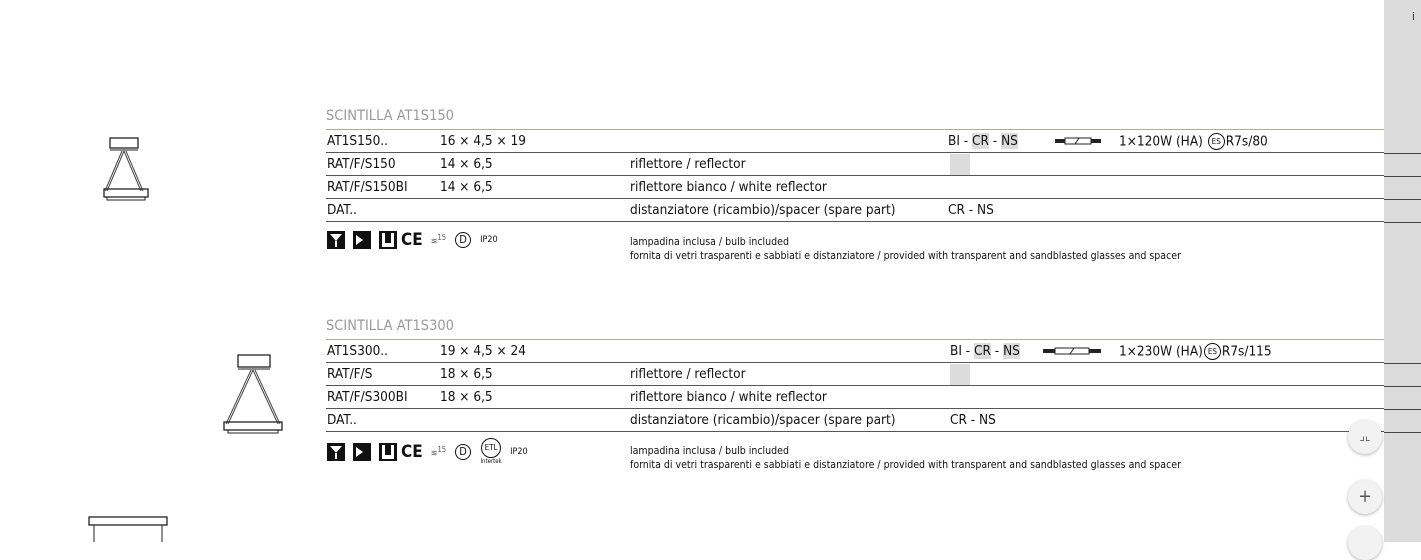 The height and width of the screenshot is (560, 1421). Describe the element at coordinates (427, 451) in the screenshot. I see `certification-icons: CE ≋15 D ETL Intertek IP20` at that location.